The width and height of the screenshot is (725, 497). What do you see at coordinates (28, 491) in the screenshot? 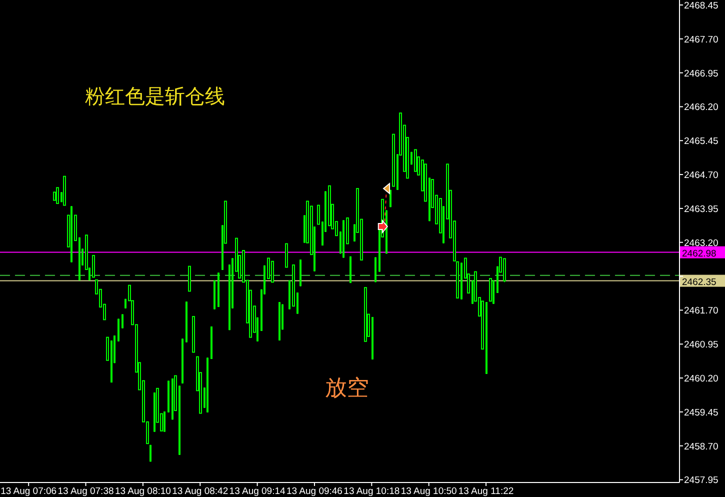
I see `x-tick-label: 13 Aug 07:06` at bounding box center [28, 491].